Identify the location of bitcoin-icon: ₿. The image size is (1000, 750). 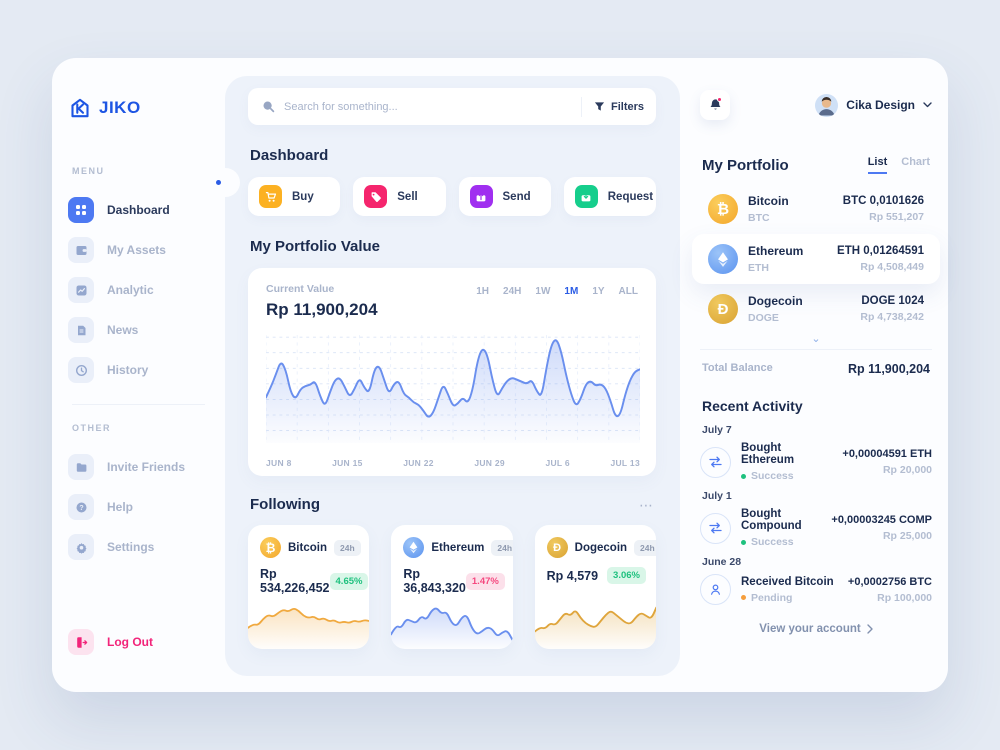
(723, 209).